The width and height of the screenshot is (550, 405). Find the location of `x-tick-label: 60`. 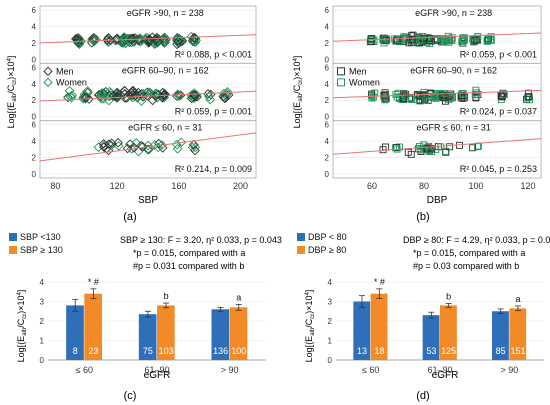

x-tick-label: 60 is located at coordinates (372, 186).